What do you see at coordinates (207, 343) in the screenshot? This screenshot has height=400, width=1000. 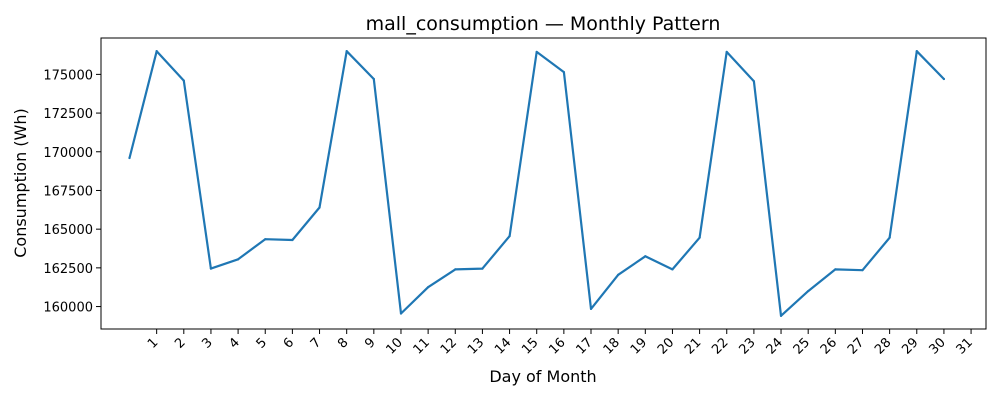 I see `x-tick-label: 3` at bounding box center [207, 343].